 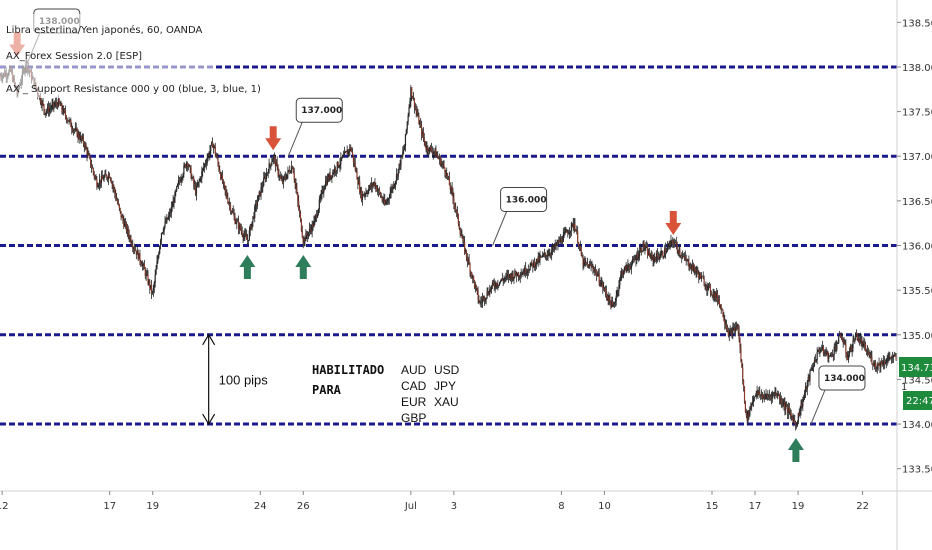 What do you see at coordinates (818, 407) in the screenshot?
I see `callout-pointer` at bounding box center [818, 407].